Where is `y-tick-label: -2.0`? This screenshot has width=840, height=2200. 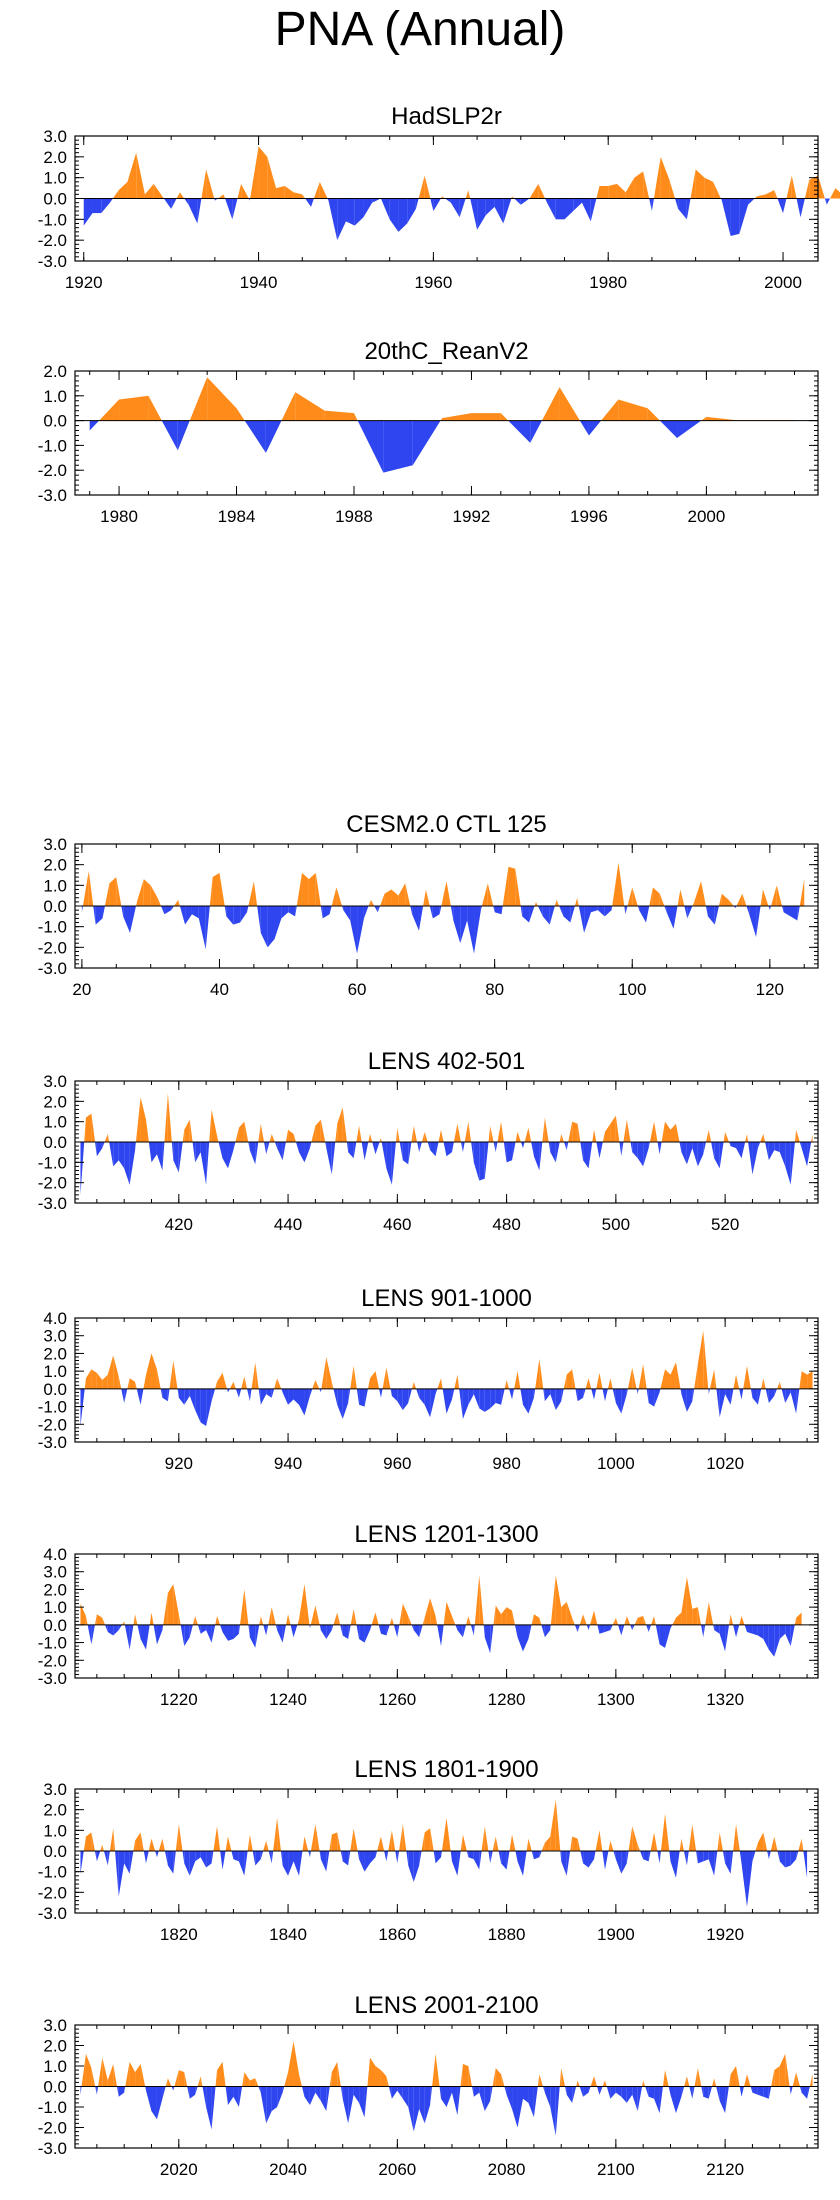
y-tick-label: -2.0 is located at coordinates (52, 1183).